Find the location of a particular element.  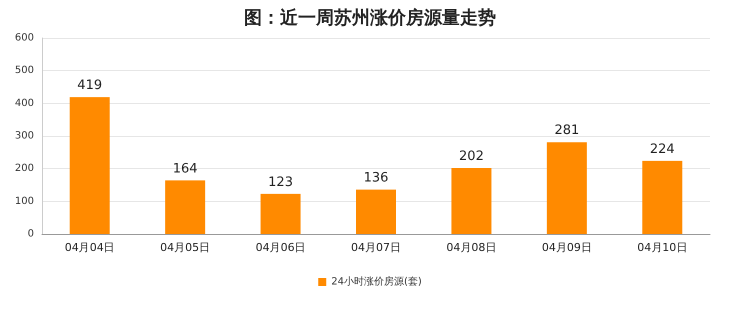

y-tick-label: 500 is located at coordinates (24, 70).